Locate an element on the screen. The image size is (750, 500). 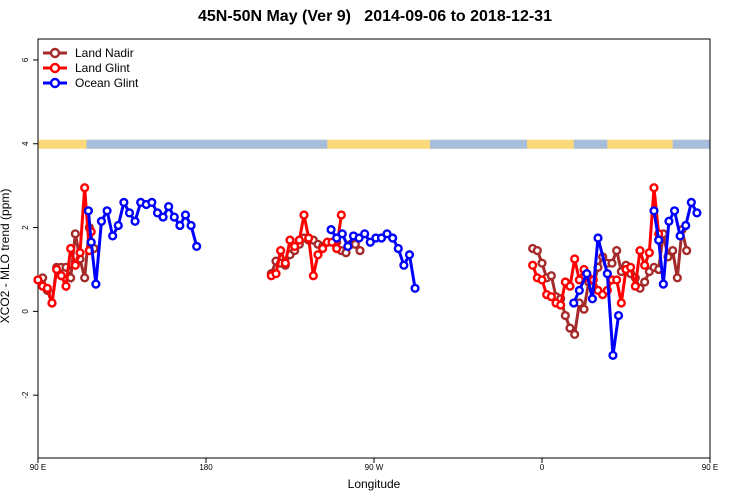
x-tick-label: 90 E is located at coordinates (710, 467).